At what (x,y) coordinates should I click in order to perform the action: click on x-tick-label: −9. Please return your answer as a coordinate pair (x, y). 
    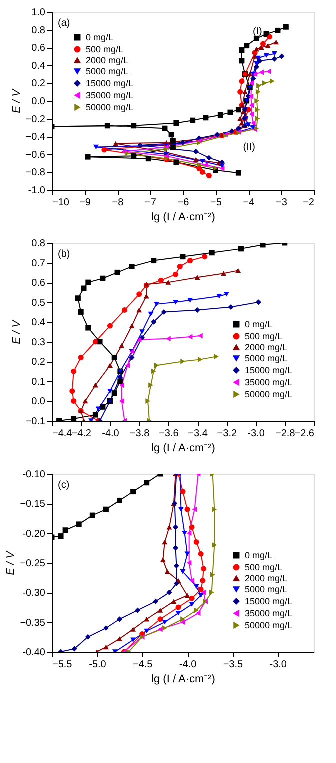
    Looking at the image, I should click on (86, 203).